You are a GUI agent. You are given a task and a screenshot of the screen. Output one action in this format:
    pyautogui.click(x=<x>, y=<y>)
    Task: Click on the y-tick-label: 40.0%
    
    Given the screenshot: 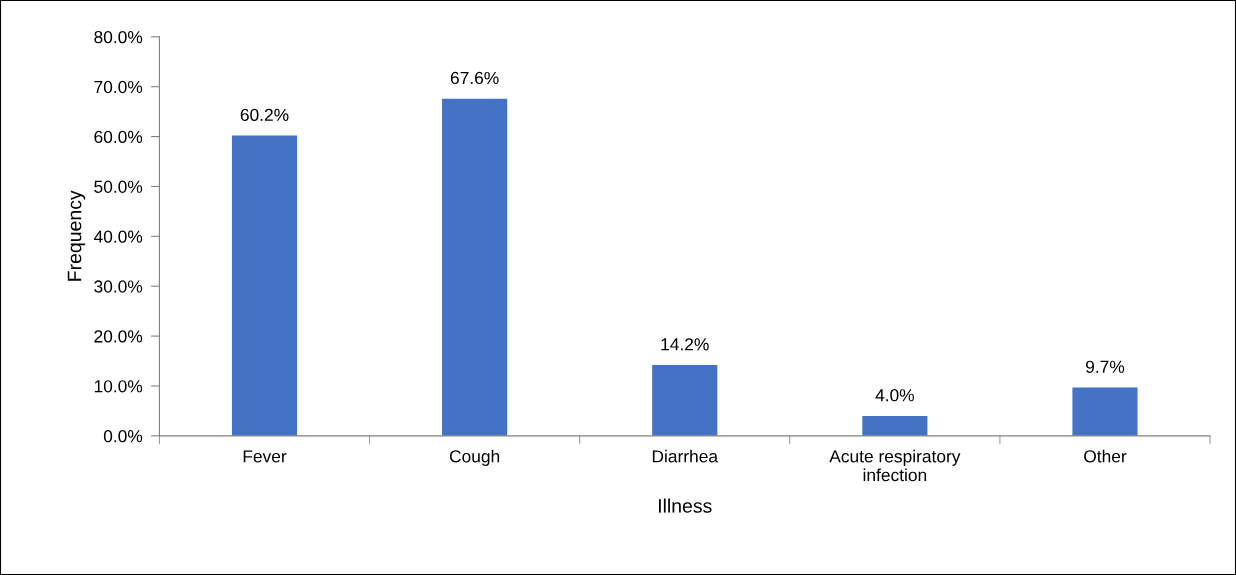 What is the action you would take?
    pyautogui.click(x=118, y=236)
    